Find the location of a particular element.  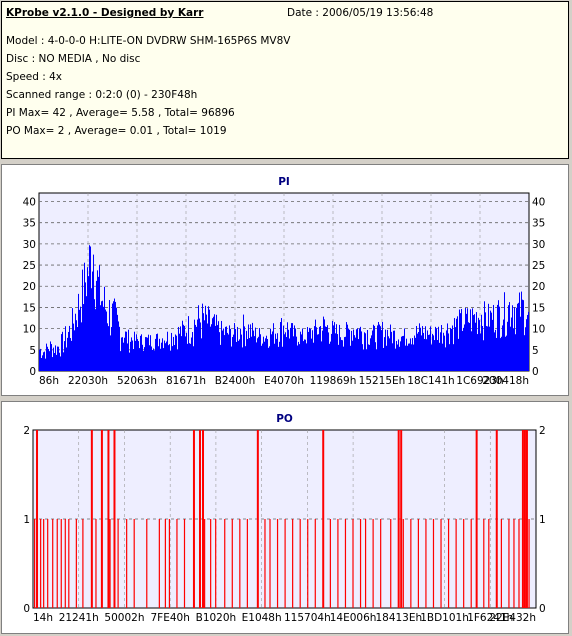

y-tick-label-left: 25 is located at coordinates (29, 266).